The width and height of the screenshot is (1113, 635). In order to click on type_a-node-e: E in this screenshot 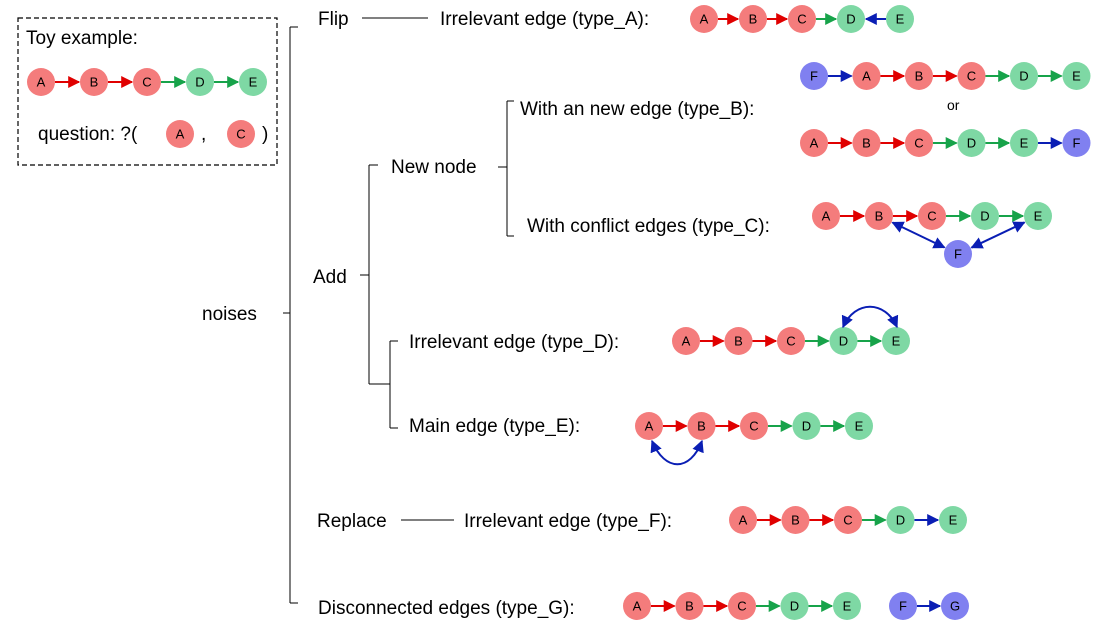, I will do `click(900, 19)`.